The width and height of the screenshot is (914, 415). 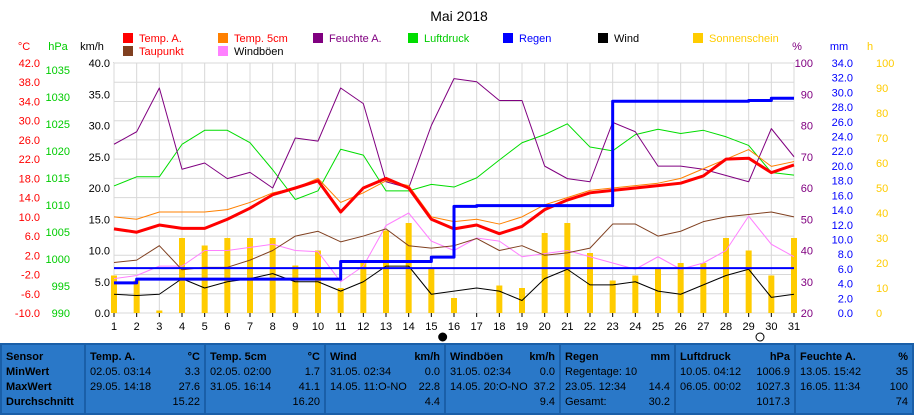 What do you see at coordinates (61, 287) in the screenshot?
I see `tick-label-pressure_hpa: 995` at bounding box center [61, 287].